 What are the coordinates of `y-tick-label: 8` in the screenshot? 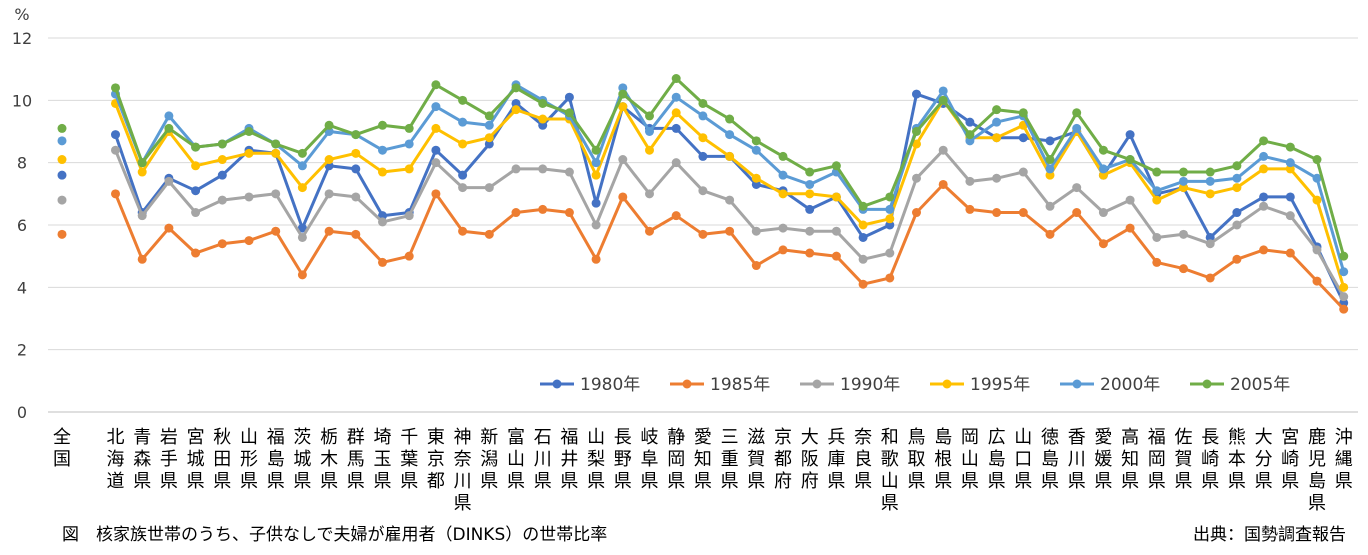 It's located at (22, 163).